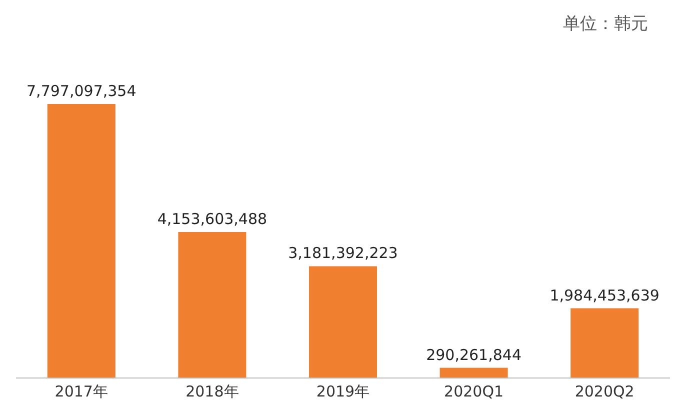  What do you see at coordinates (343, 391) in the screenshot?
I see `x-tick-label: 2019年` at bounding box center [343, 391].